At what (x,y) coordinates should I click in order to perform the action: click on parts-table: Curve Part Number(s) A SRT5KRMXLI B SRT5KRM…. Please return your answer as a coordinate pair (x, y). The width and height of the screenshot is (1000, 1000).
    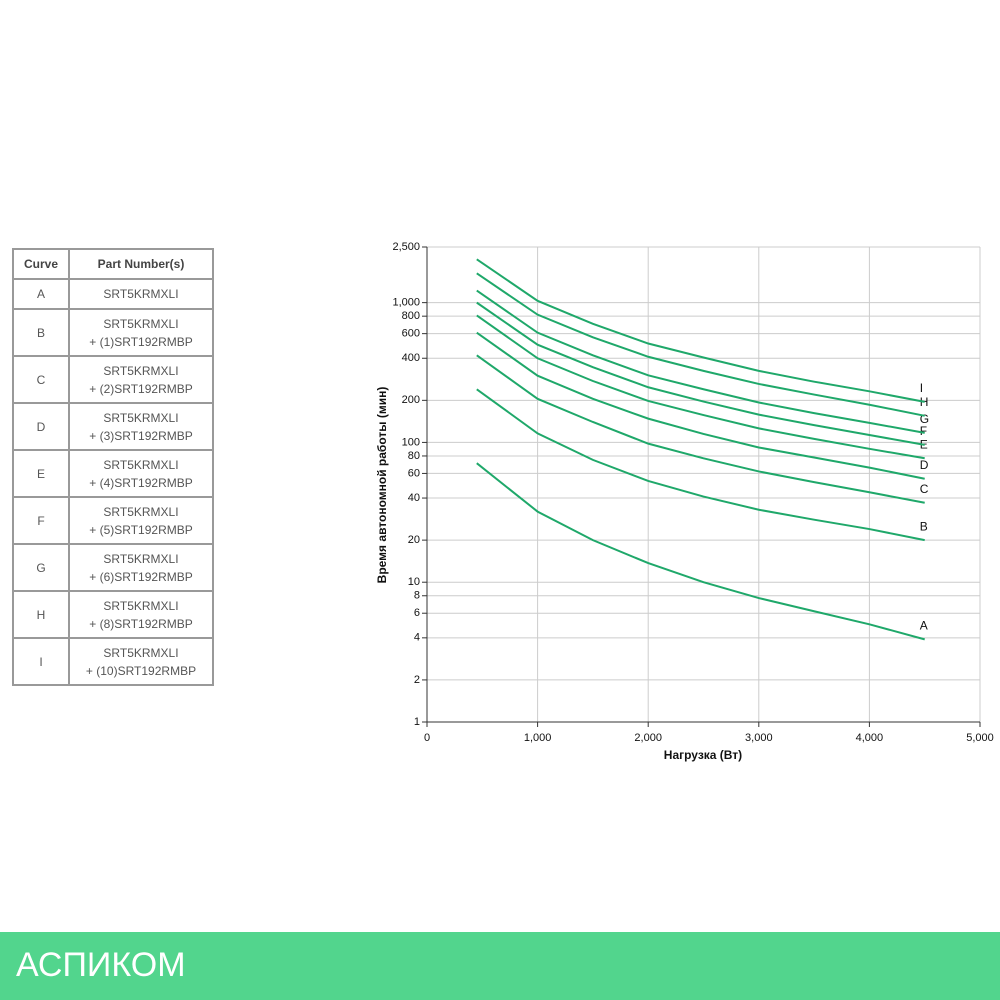
    Looking at the image, I should click on (113, 467).